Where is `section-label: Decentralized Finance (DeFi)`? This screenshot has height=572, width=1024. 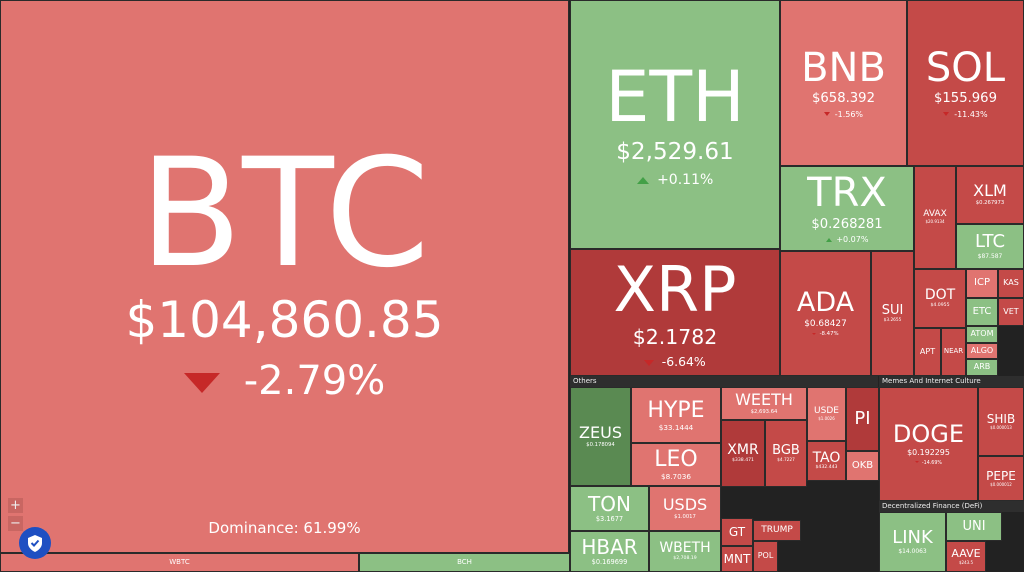 section-label: Decentralized Finance (DeFi) is located at coordinates (951, 506).